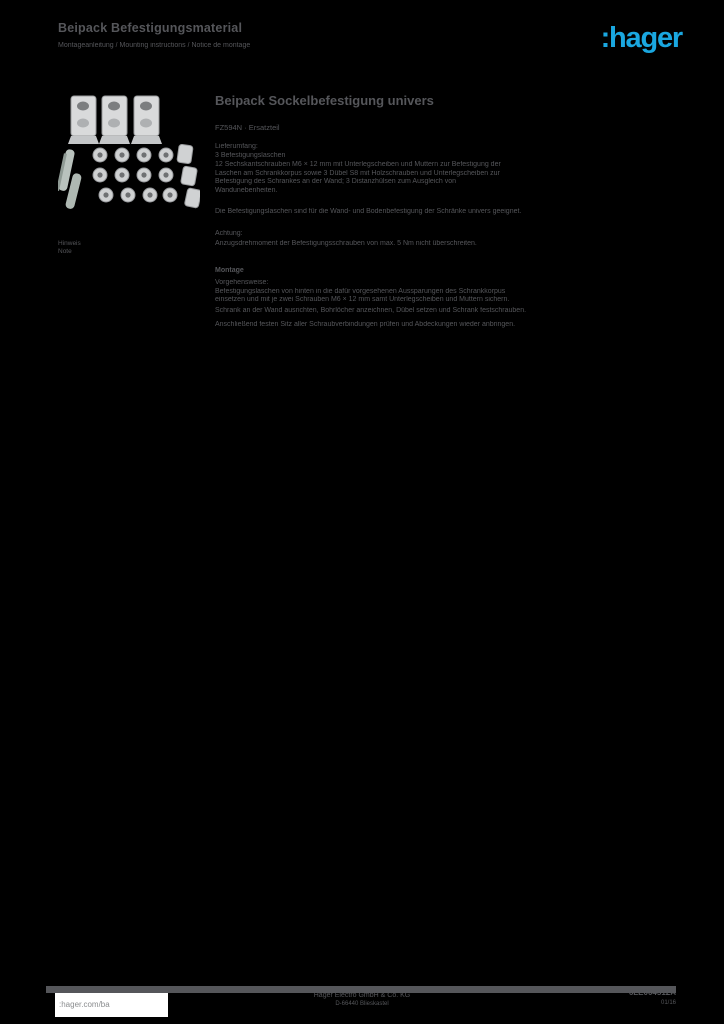 The width and height of the screenshot is (724, 1024). Describe the element at coordinates (618, 998) in the screenshot. I see `footer-doc-info: 6LE004512A 01/16` at that location.